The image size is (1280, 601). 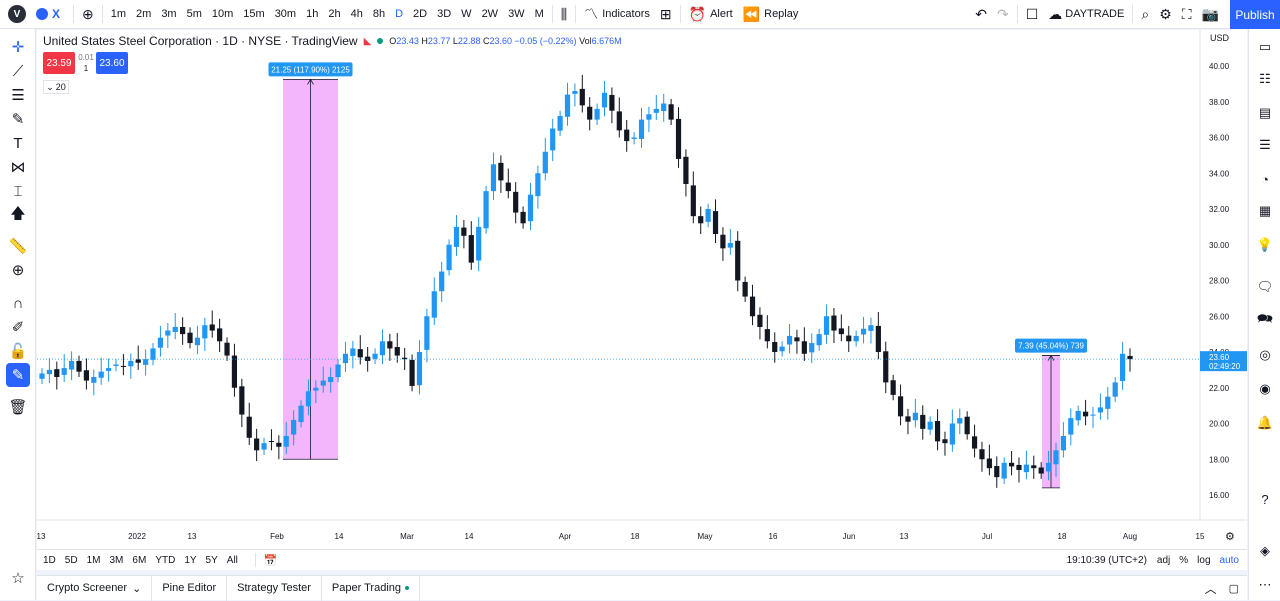 What do you see at coordinates (18, 375) in the screenshot?
I see `hide-drawings-icon: ✎` at bounding box center [18, 375].